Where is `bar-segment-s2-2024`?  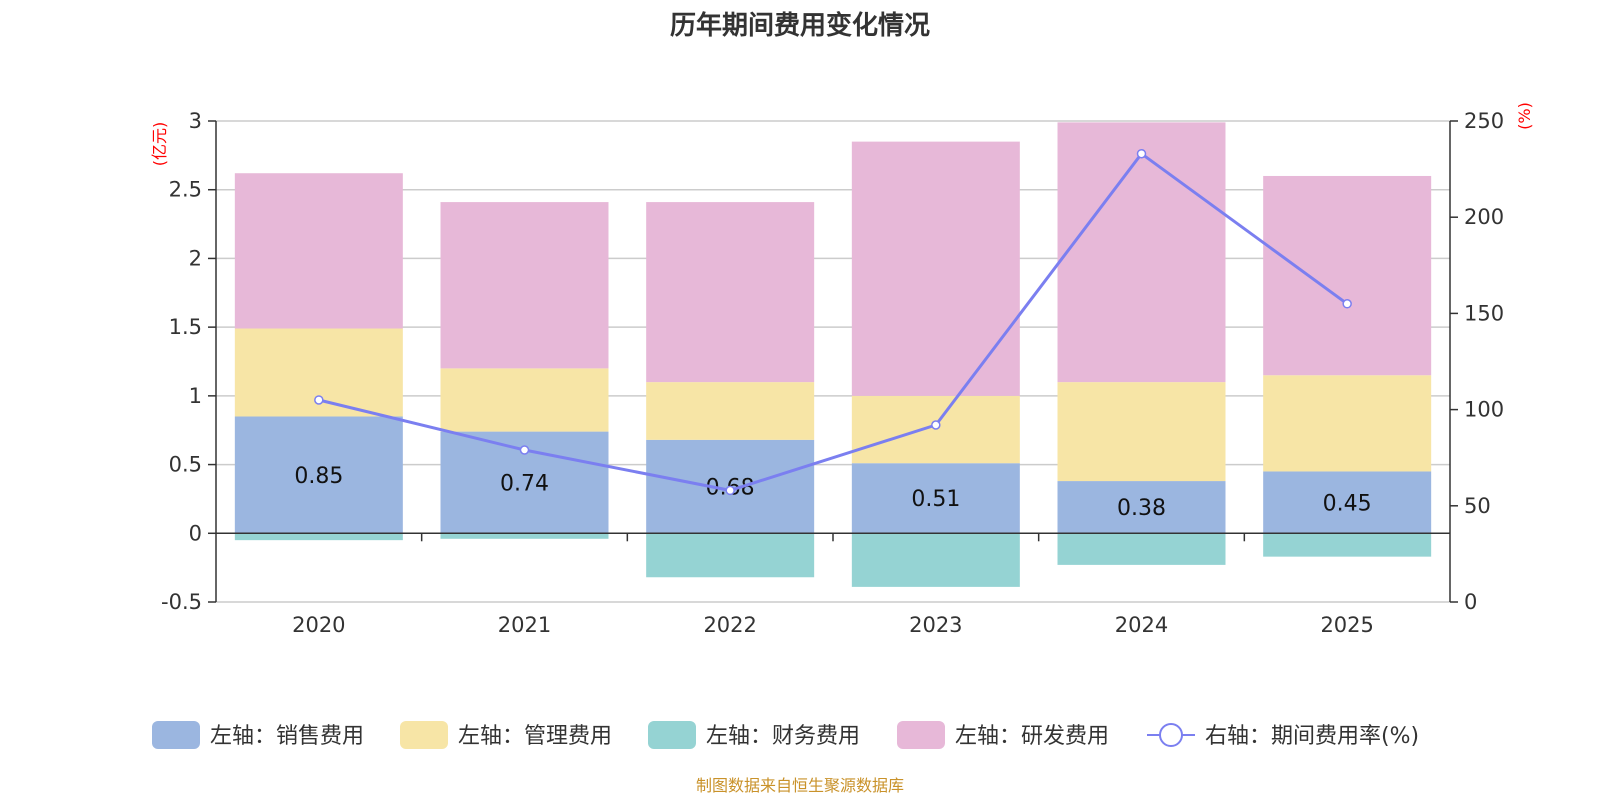 bar-segment-s2-2024 is located at coordinates (1141, 549).